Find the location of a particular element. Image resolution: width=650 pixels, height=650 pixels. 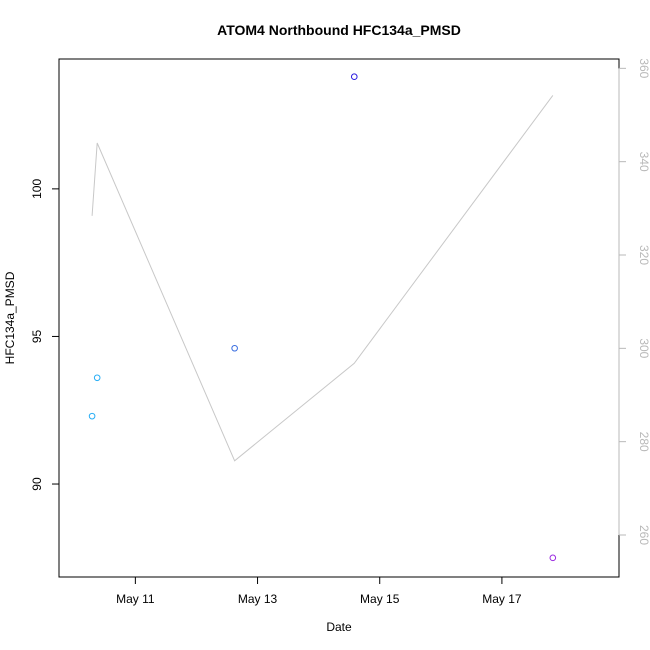

y-tick-label: 95 is located at coordinates (37, 336).